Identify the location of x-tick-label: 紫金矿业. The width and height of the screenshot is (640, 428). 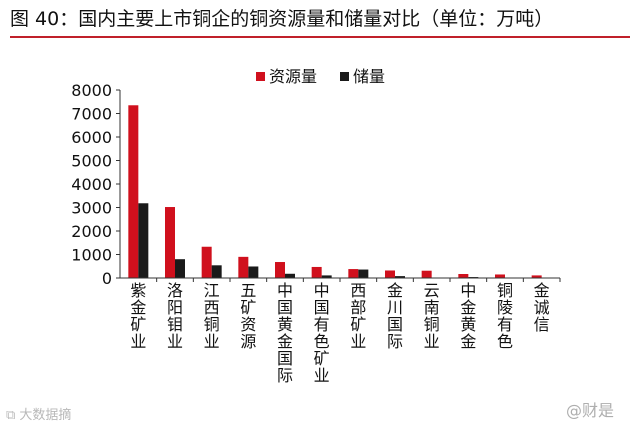
(138, 316).